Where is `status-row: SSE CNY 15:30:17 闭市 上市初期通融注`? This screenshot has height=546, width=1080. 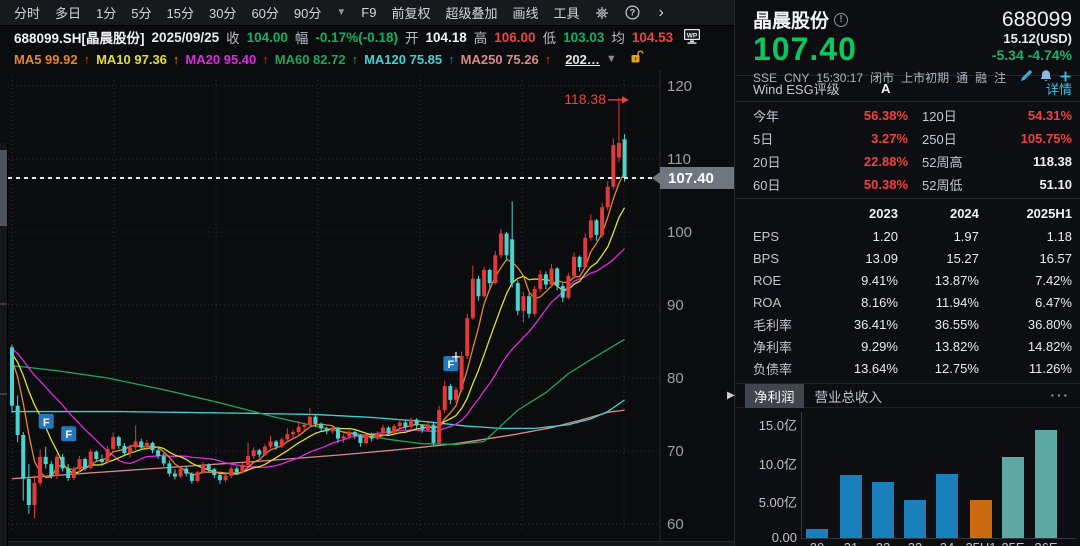 status-row: SSE CNY 15:30:17 闭市 上市初期通融注 is located at coordinates (912, 77).